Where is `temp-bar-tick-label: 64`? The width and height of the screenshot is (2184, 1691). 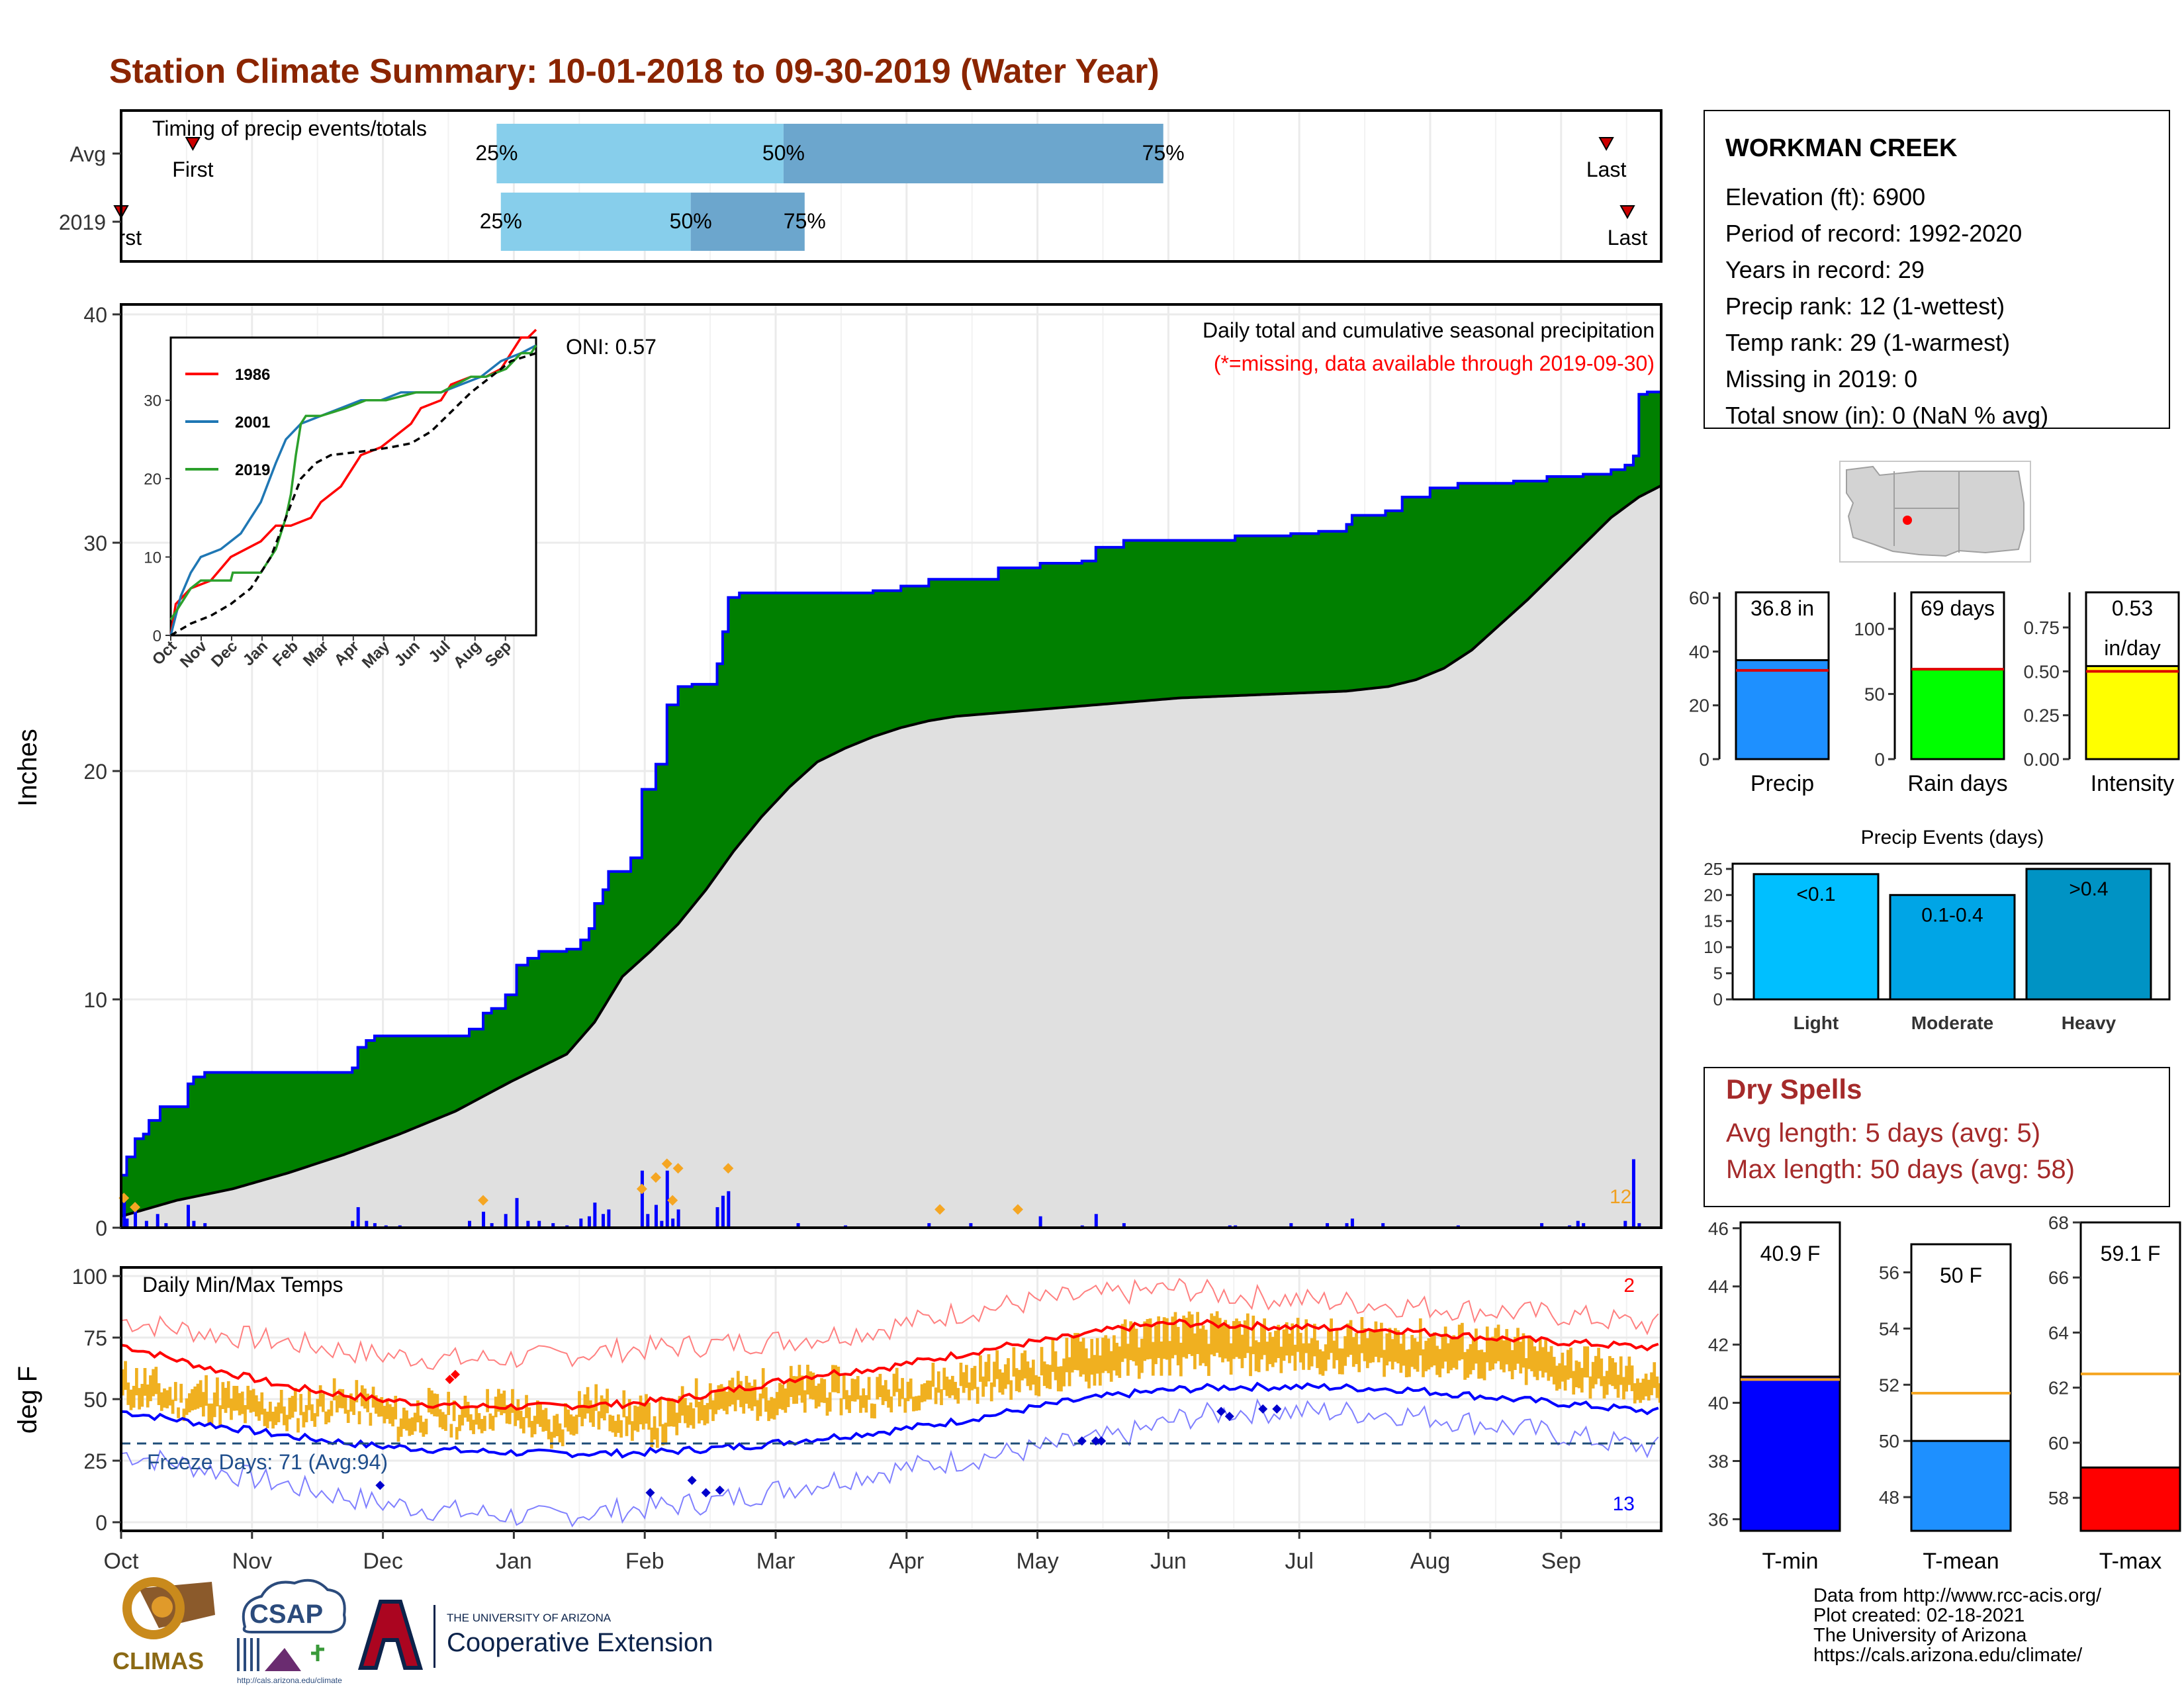 temp-bar-tick-label: 64 is located at coordinates (2058, 1332).